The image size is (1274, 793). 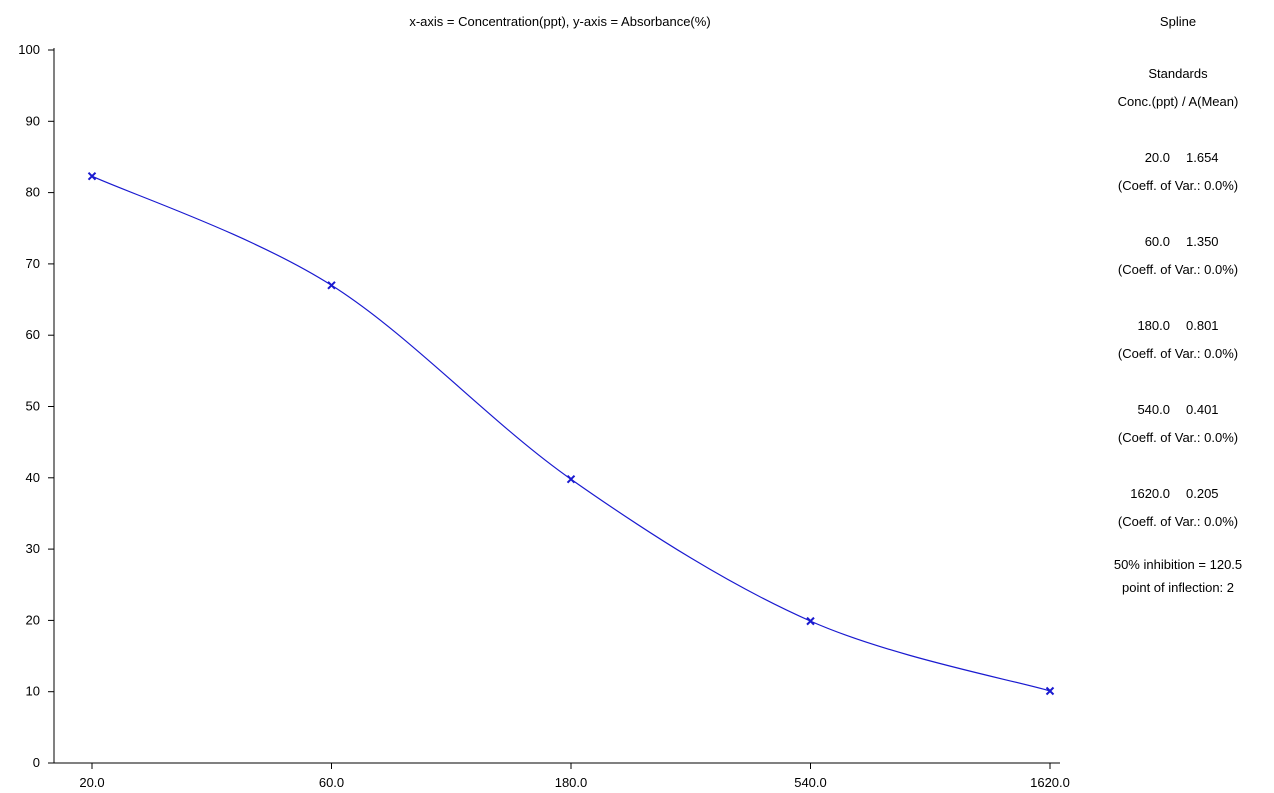 I want to click on standard-mean: 0.401, so click(x=1202, y=409).